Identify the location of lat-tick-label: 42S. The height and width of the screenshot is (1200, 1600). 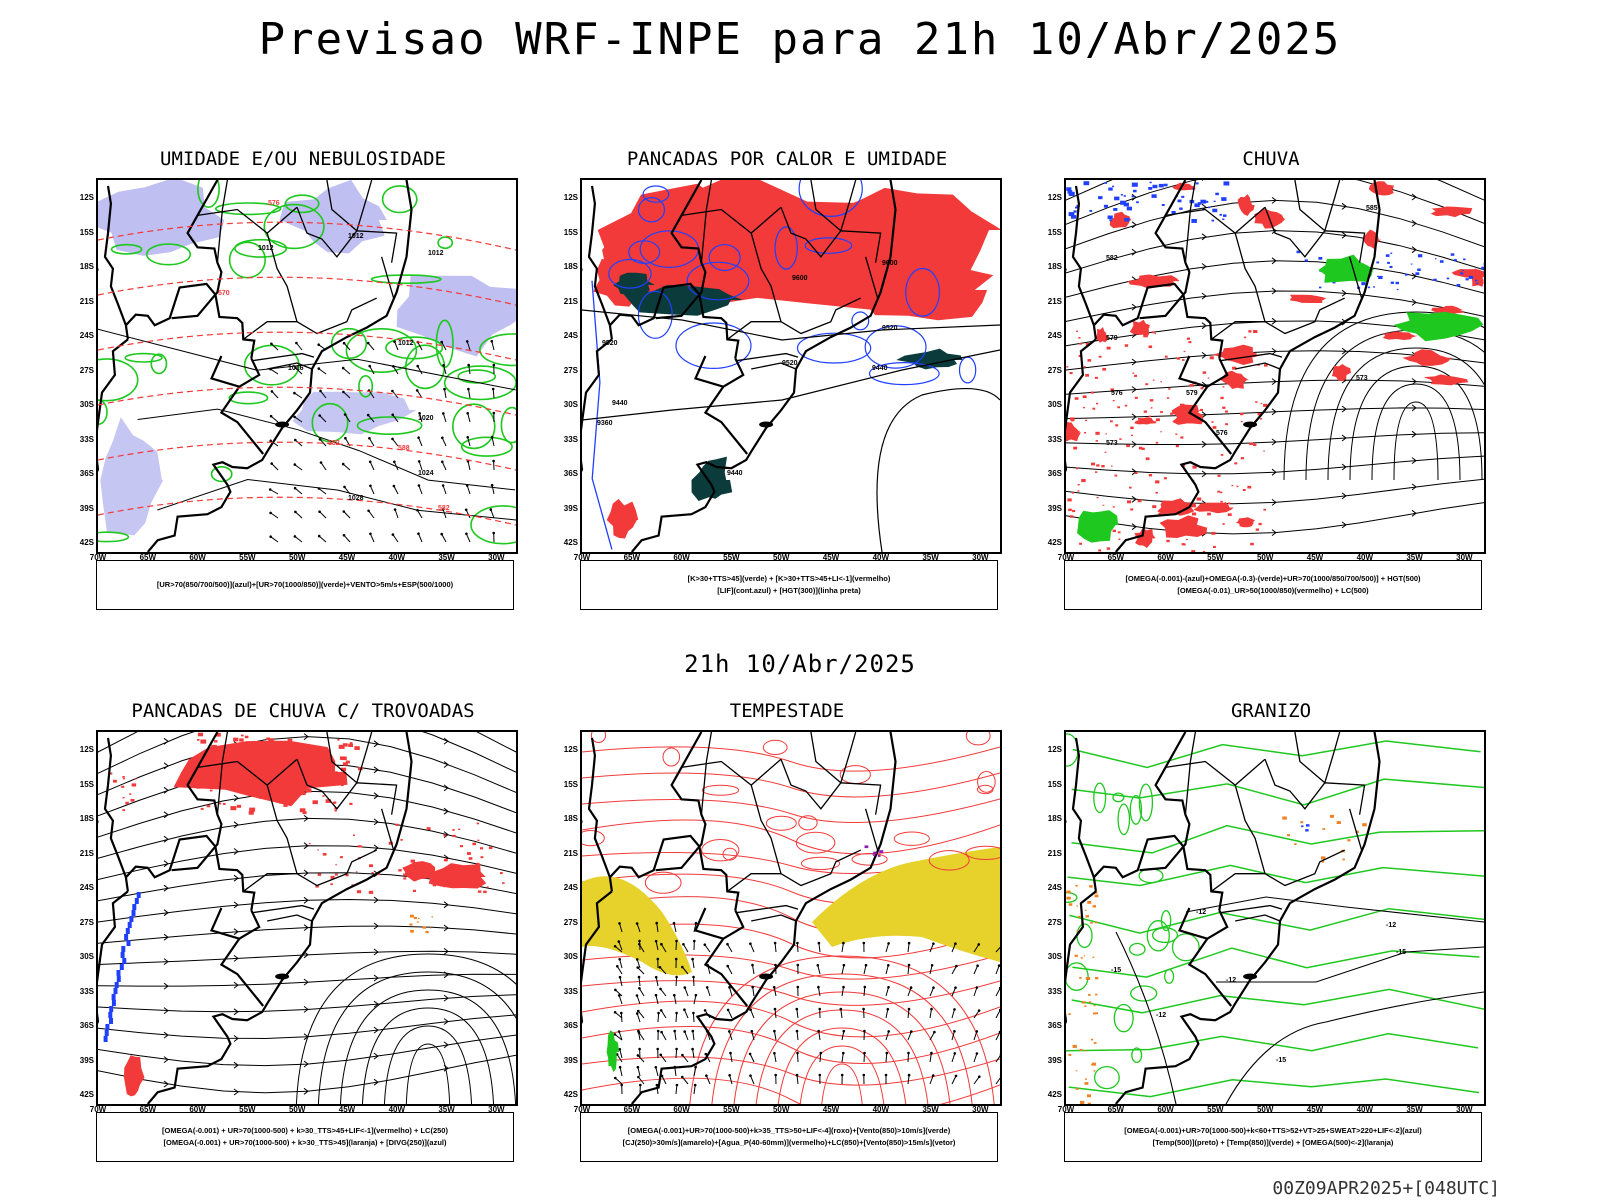
(1054, 542).